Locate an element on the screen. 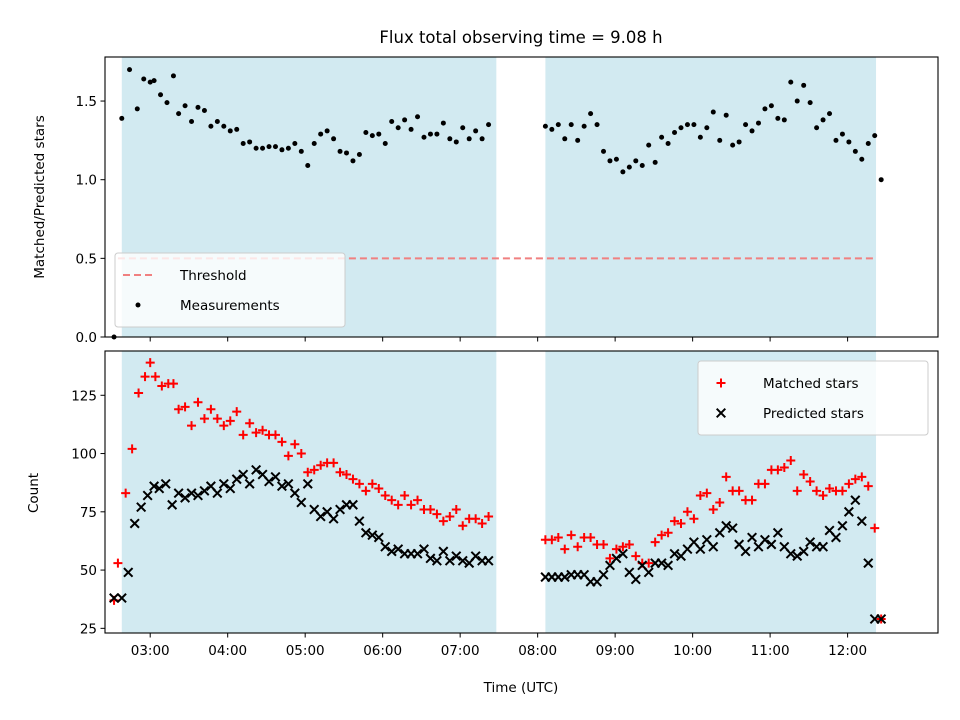 Image resolution: width=960 pixels, height=720 pixels. bottom-y-tick-label: 75 is located at coordinates (88, 513).